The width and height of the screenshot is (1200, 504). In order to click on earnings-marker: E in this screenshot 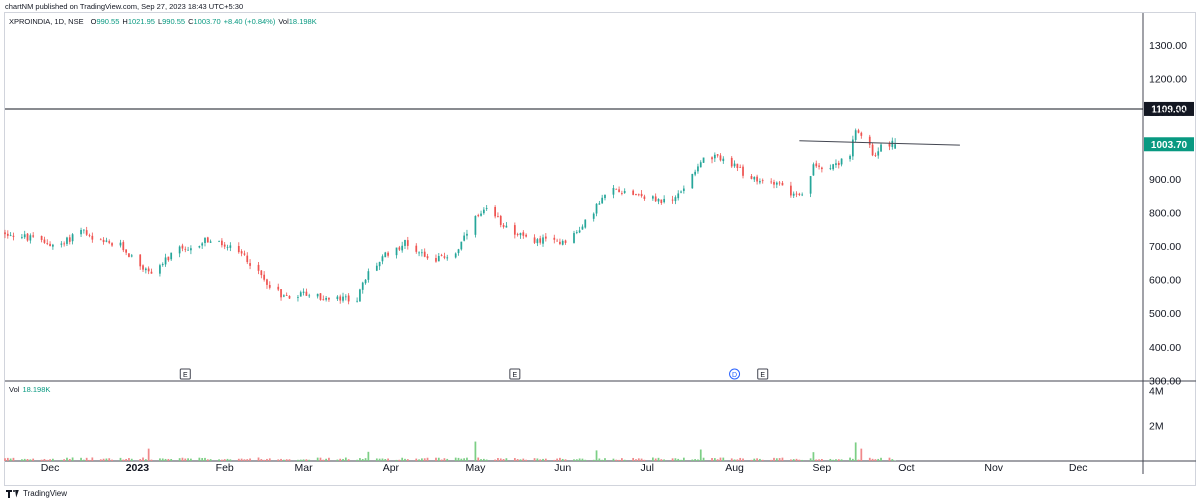, I will do `click(515, 374)`.